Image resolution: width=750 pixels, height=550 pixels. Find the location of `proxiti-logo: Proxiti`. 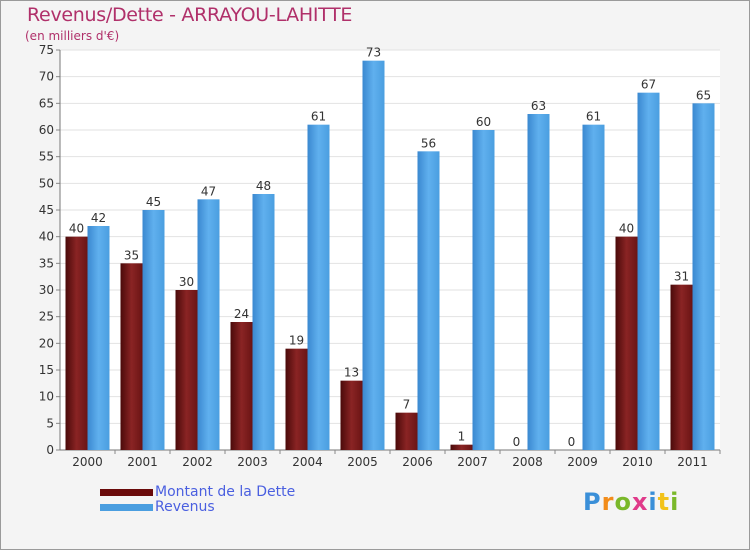

proxiti-logo: Proxiti is located at coordinates (631, 502).